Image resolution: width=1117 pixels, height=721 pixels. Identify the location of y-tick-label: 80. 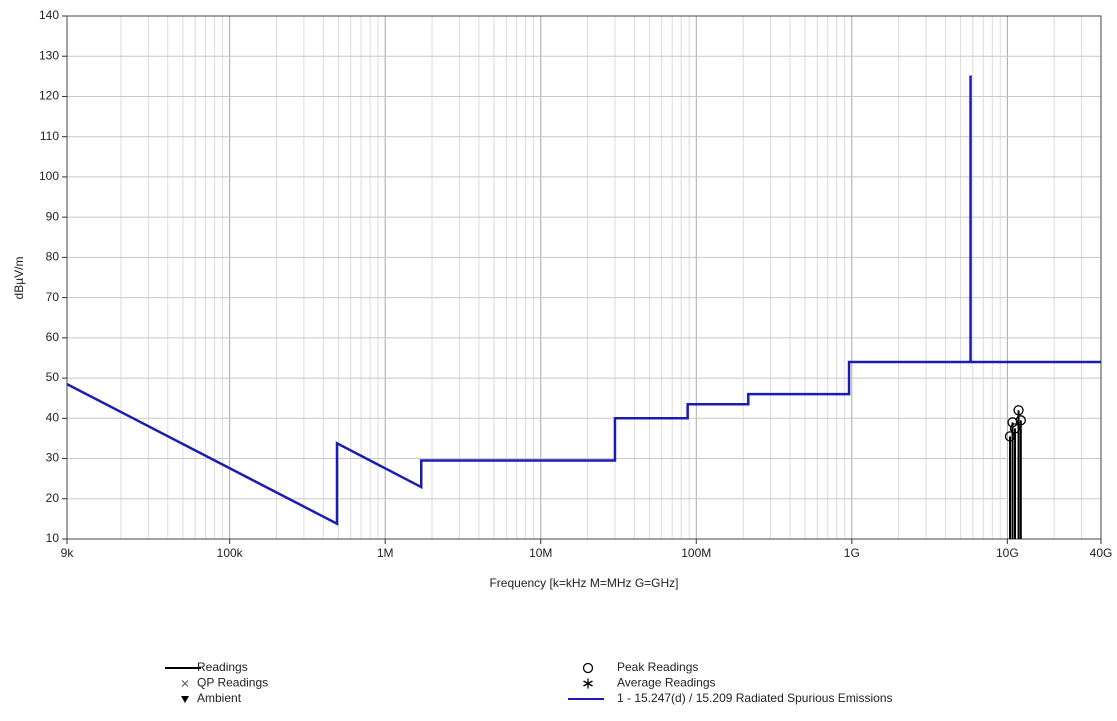
(53, 257).